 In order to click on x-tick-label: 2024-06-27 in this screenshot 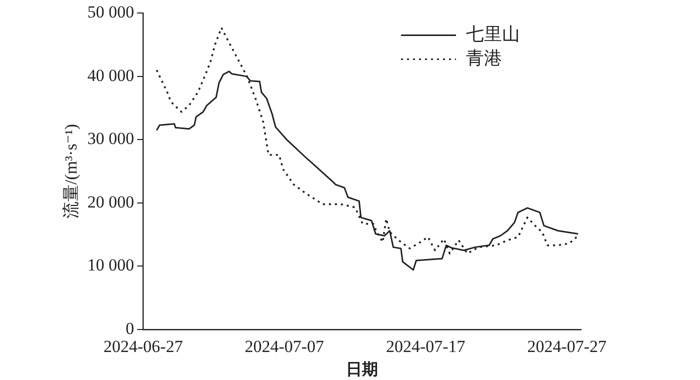, I will do `click(143, 346)`.